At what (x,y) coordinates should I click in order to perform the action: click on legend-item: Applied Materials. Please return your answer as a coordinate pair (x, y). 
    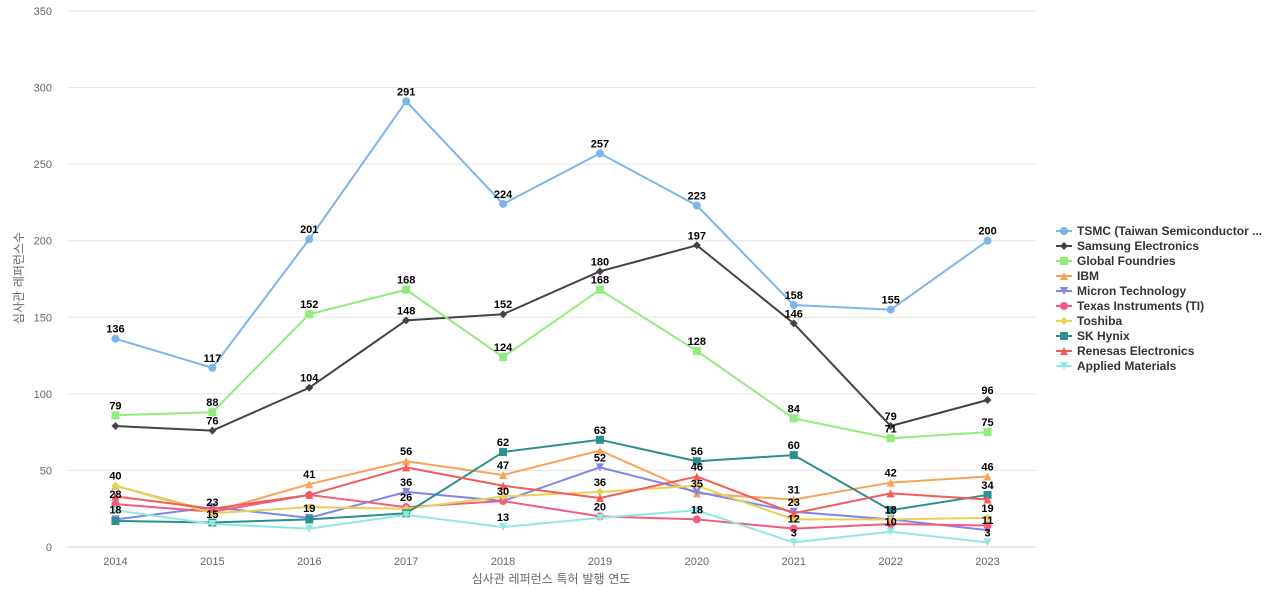
    Looking at the image, I should click on (1116, 366).